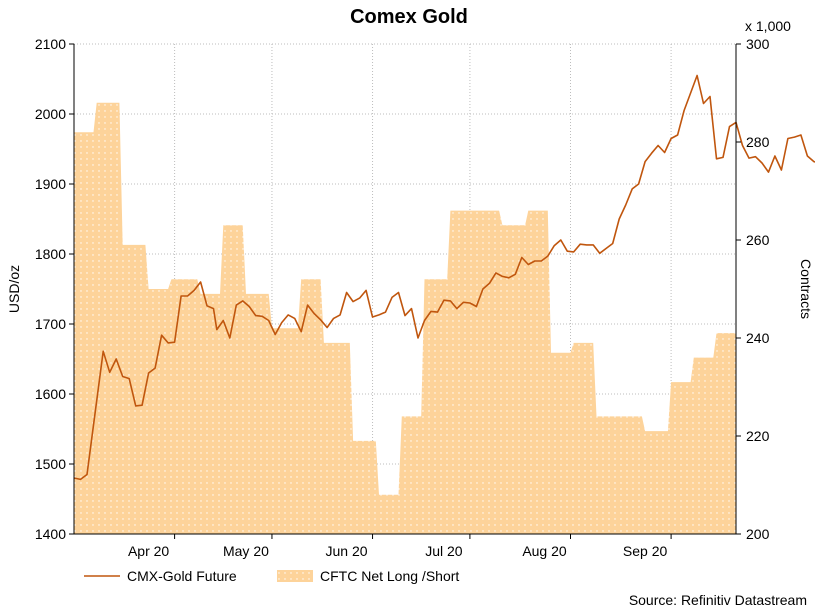 This screenshot has width=815, height=609. What do you see at coordinates (54, 289) in the screenshot?
I see `y-left-ticks: 1400 1500 1600 1700 1800 1900 2000 2100` at bounding box center [54, 289].